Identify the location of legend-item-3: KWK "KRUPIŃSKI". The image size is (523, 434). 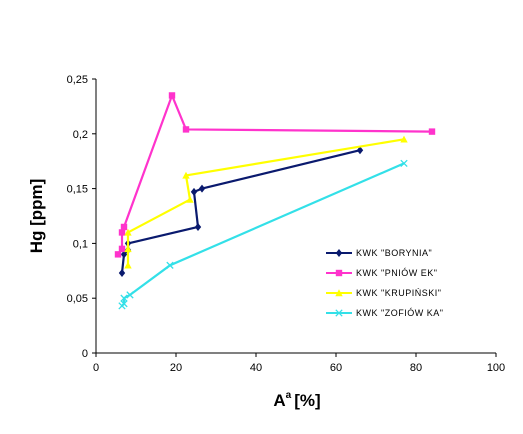
(383, 293).